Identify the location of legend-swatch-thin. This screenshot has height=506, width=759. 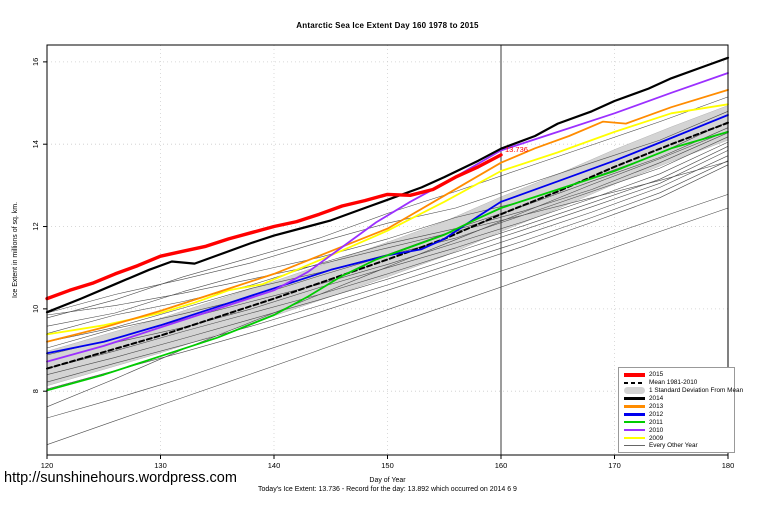
(634, 446).